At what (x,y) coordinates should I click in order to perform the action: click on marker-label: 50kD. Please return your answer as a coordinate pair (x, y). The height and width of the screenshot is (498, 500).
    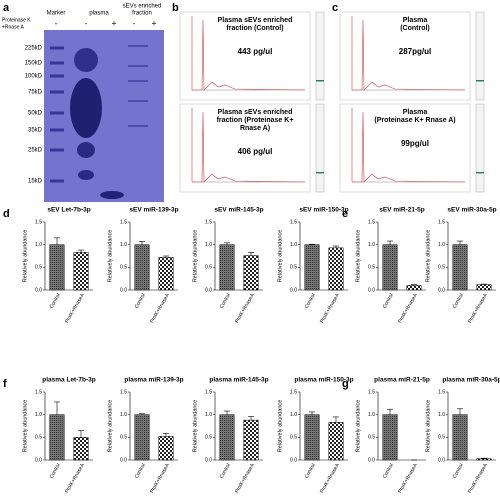
    Looking at the image, I should click on (35, 114).